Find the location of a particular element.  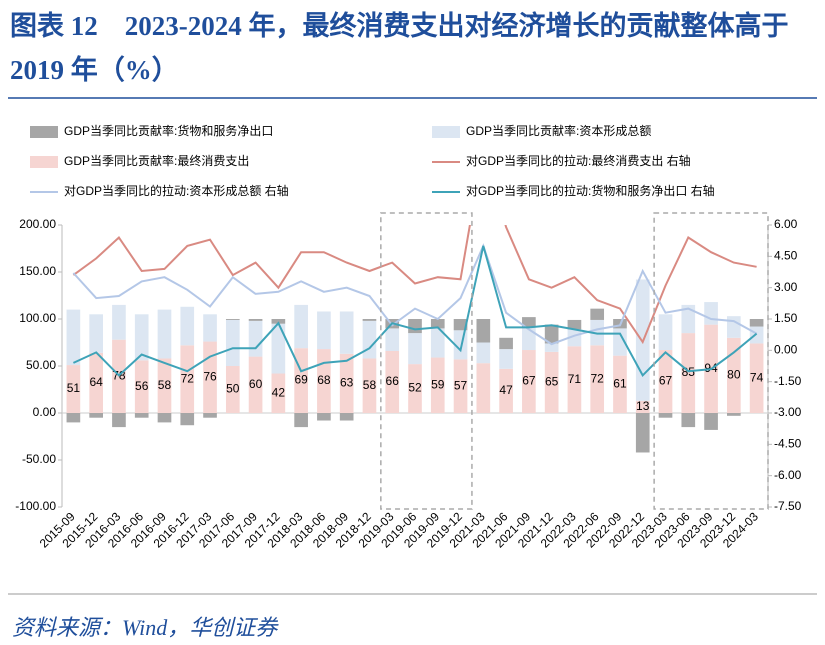

y-tick-label: -100.00 is located at coordinates (35, 506).